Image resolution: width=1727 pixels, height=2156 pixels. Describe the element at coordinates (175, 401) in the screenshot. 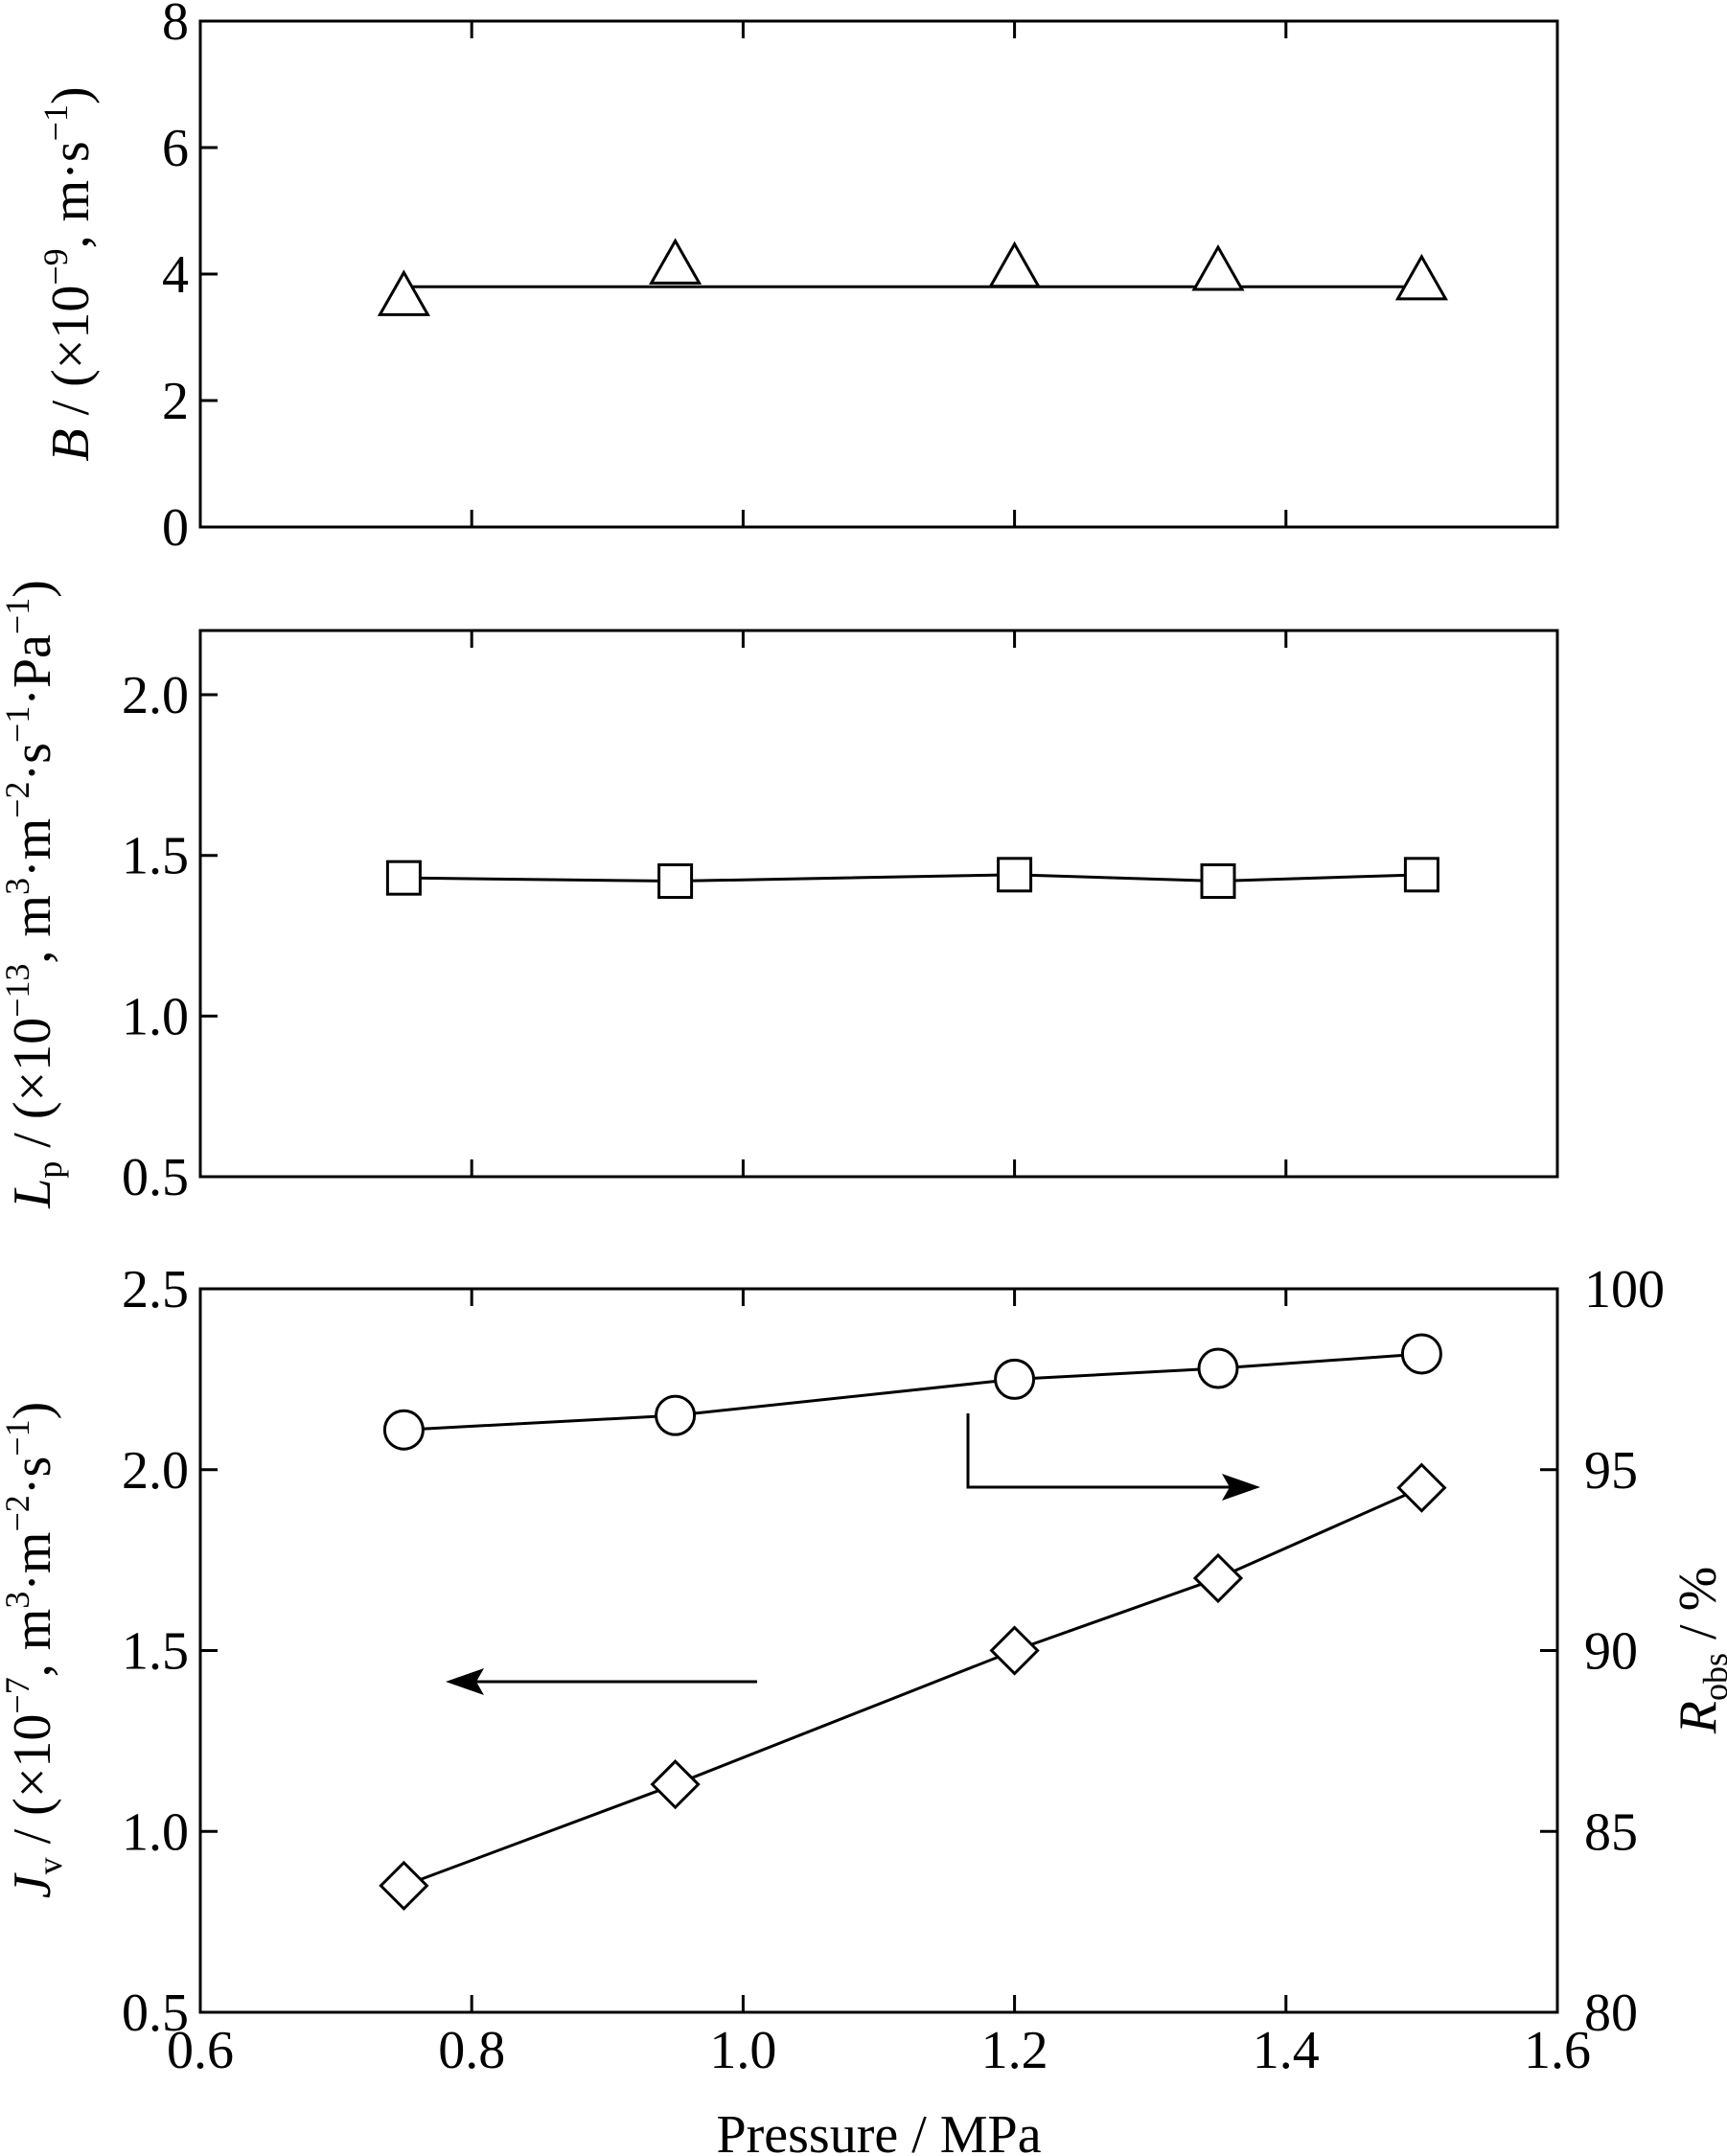

I see `y-tick-label: 2` at that location.